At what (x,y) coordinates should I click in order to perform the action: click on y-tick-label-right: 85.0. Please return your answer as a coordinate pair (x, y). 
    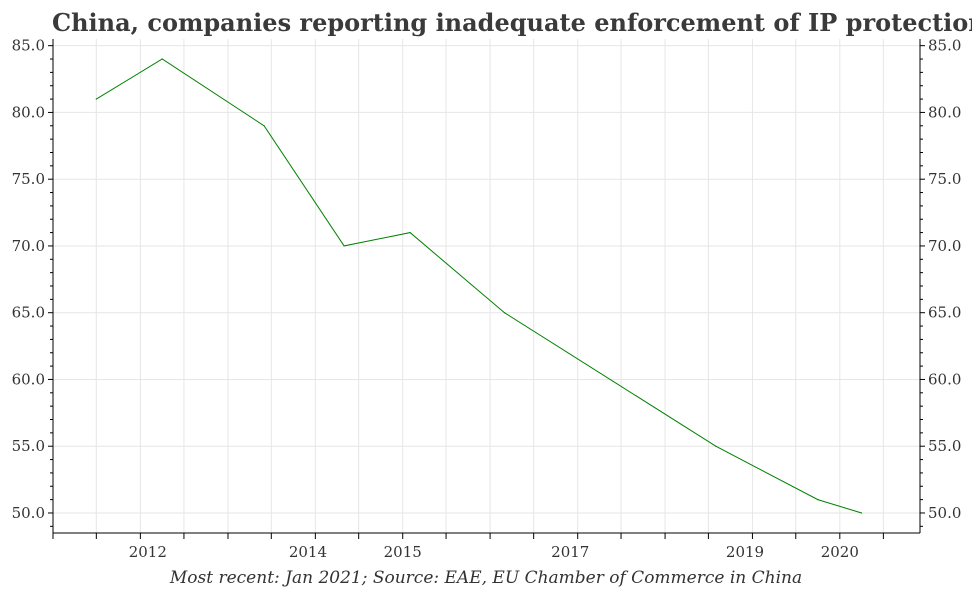
    Looking at the image, I should click on (944, 46).